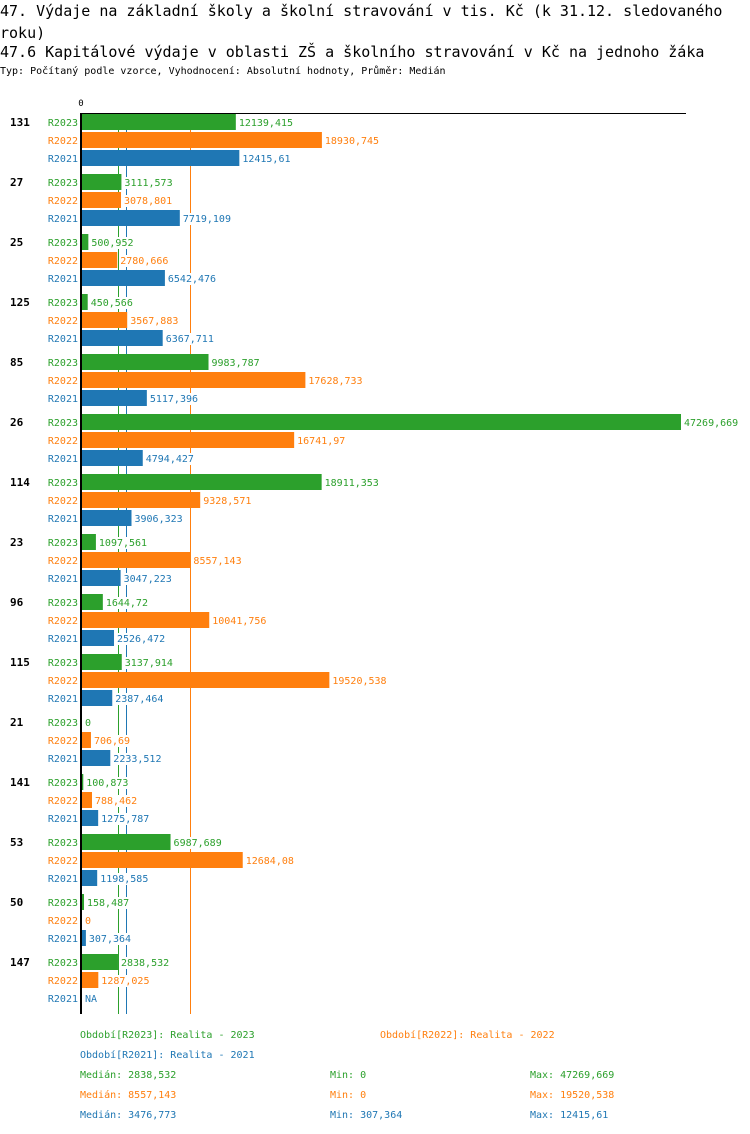 This screenshot has width=750, height=1134. I want to click on stat-max-r2022: Max: 19520,538, so click(572, 1095).